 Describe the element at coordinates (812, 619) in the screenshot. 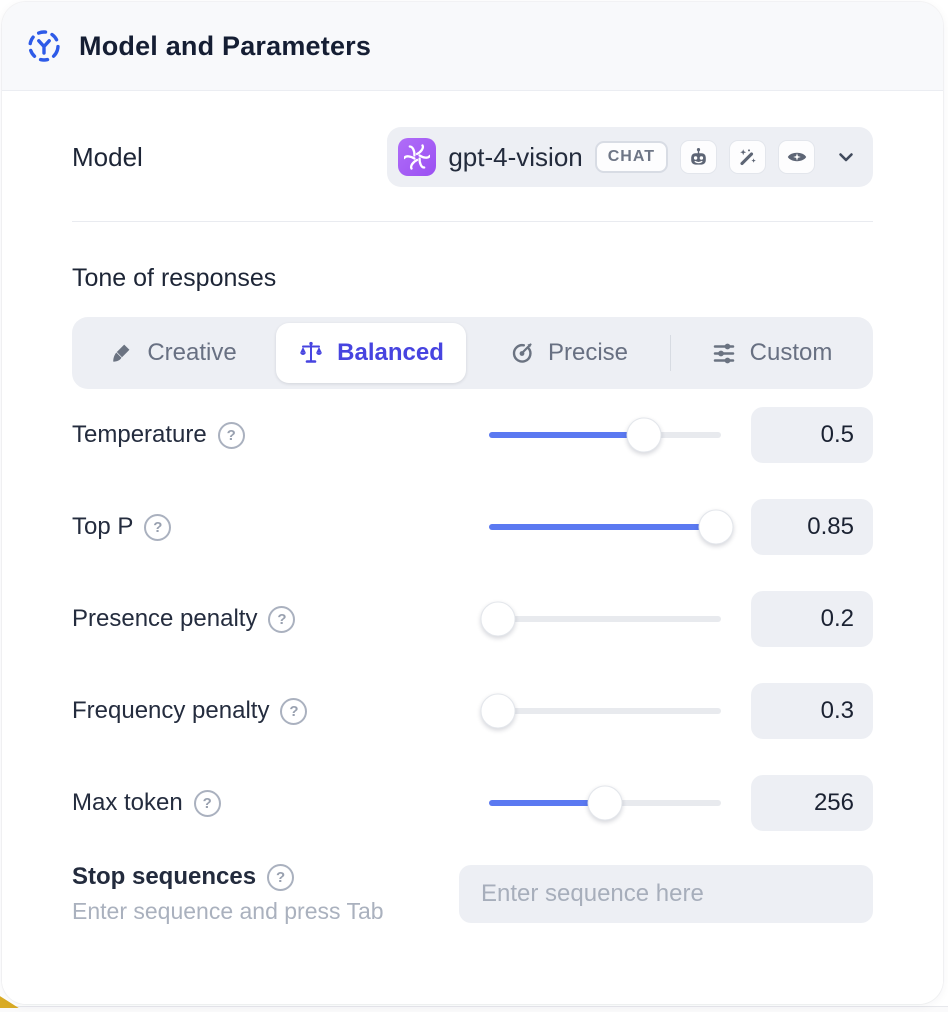

I see `presence-penalty-value: 0.2` at that location.